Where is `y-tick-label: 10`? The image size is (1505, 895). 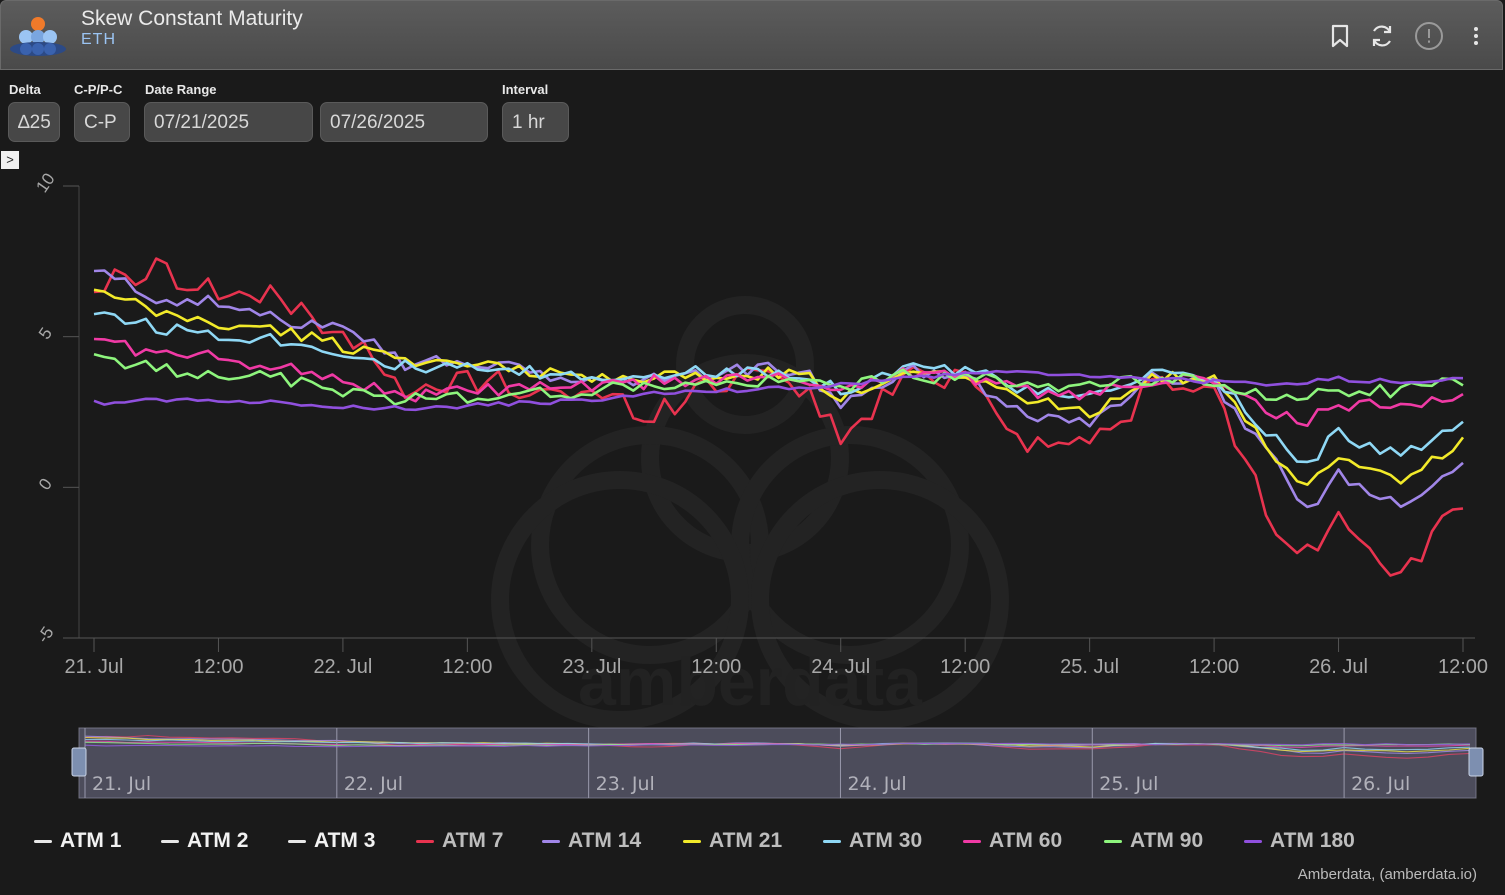 y-tick-label: 10 is located at coordinates (45, 183).